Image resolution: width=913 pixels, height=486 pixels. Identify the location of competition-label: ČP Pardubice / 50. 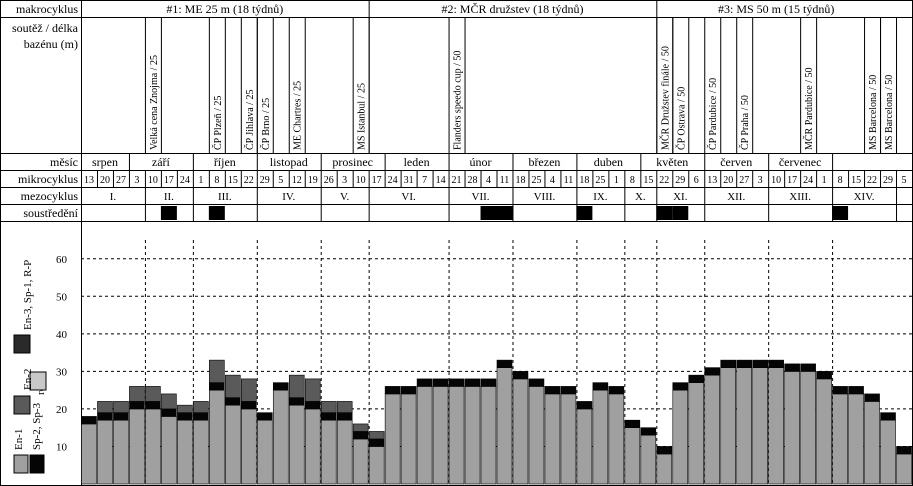
(713, 114).